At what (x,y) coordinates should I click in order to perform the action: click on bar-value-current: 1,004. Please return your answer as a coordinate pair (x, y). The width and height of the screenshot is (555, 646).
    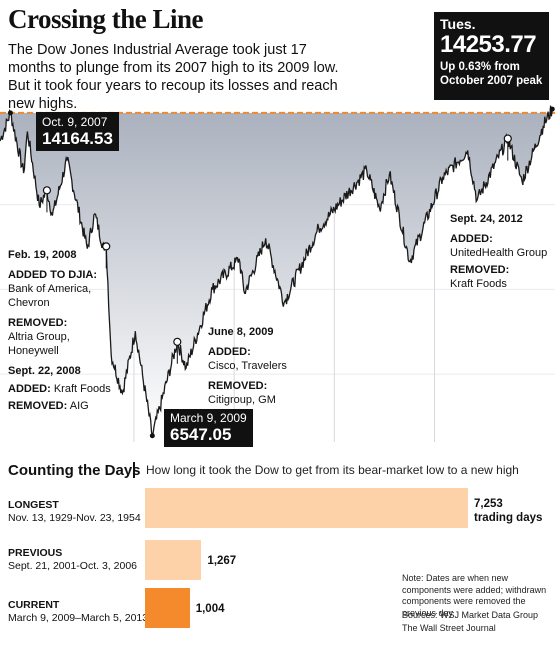
    Looking at the image, I should click on (210, 609).